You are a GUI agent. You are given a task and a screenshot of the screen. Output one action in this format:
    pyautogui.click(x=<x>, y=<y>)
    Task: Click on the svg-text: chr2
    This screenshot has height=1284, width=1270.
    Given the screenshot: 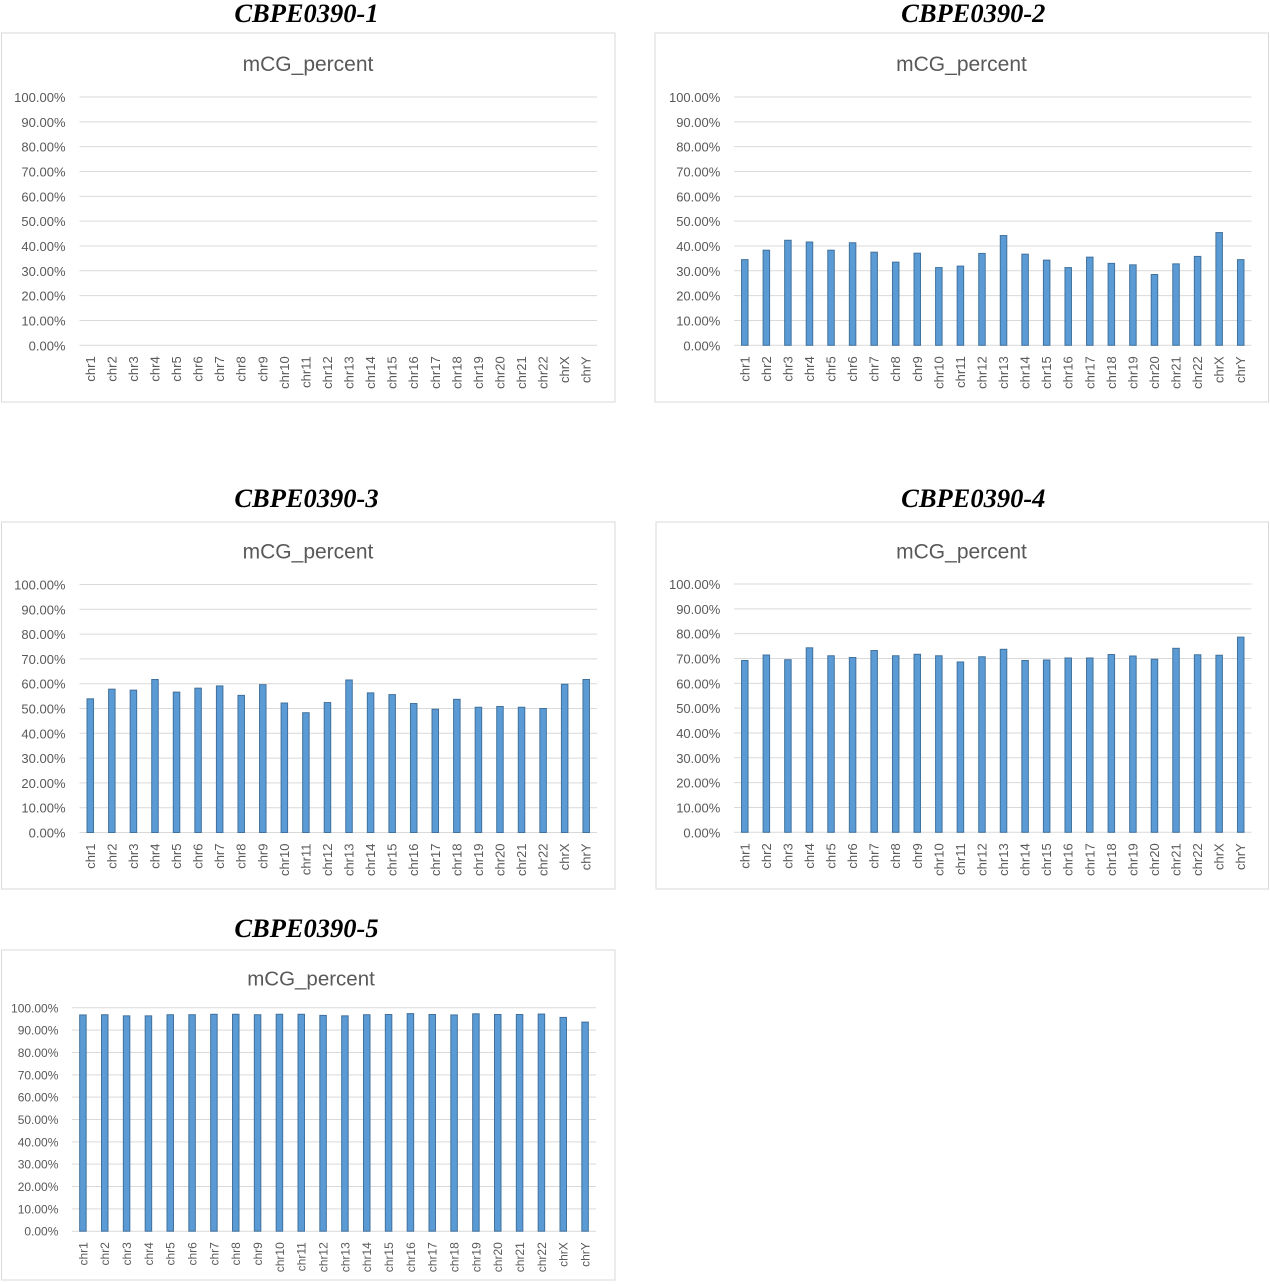 What is the action you would take?
    pyautogui.click(x=766, y=368)
    